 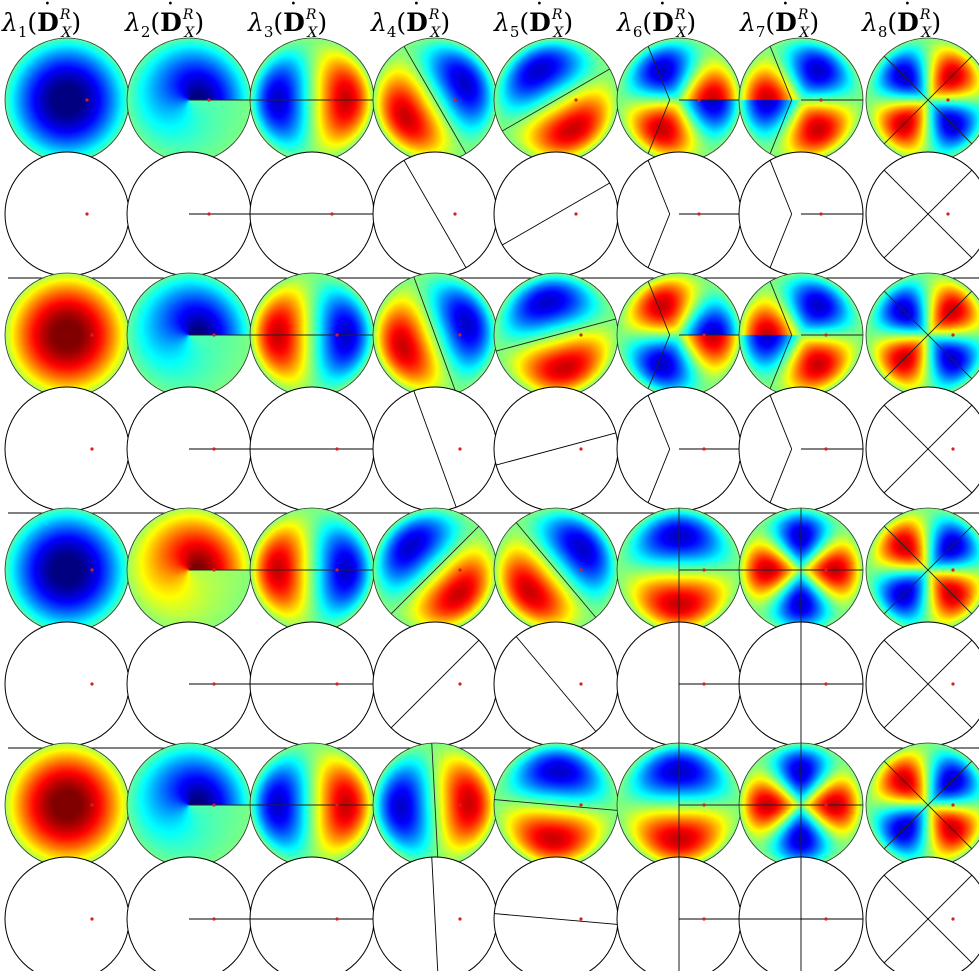 What do you see at coordinates (67, 100) in the screenshot?
I see `eigenfunction-heatmap-g1-c1` at bounding box center [67, 100].